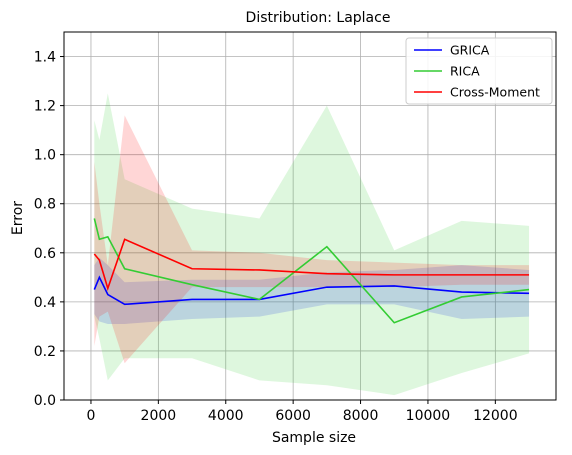  What do you see at coordinates (428, 416) in the screenshot?
I see `x-tick-label: 10000` at bounding box center [428, 416].